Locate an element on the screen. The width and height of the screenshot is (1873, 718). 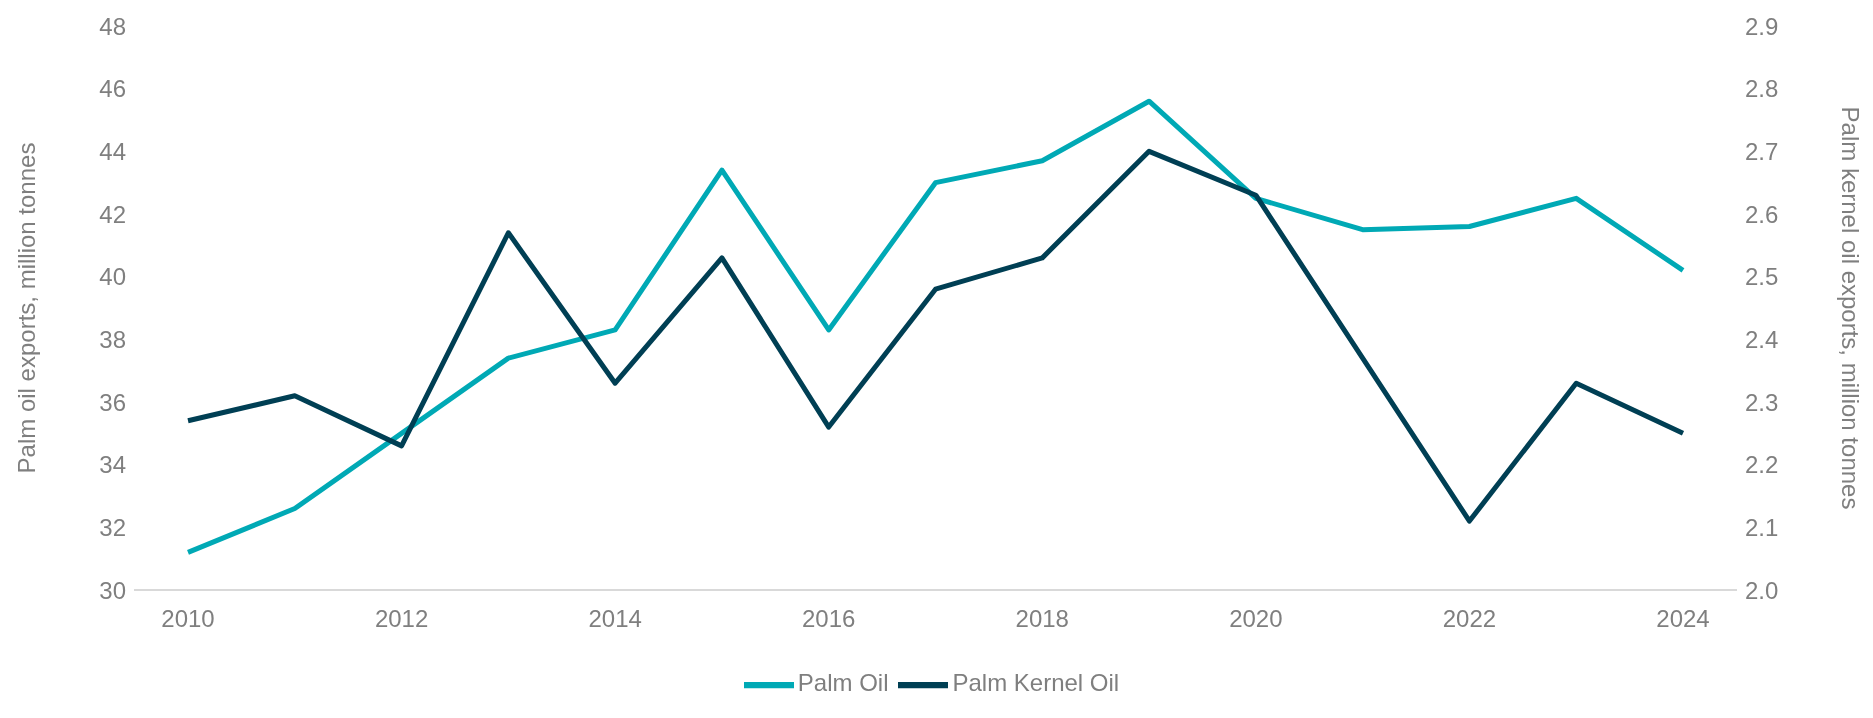
y2-tick-label: 2.3 is located at coordinates (1762, 402).